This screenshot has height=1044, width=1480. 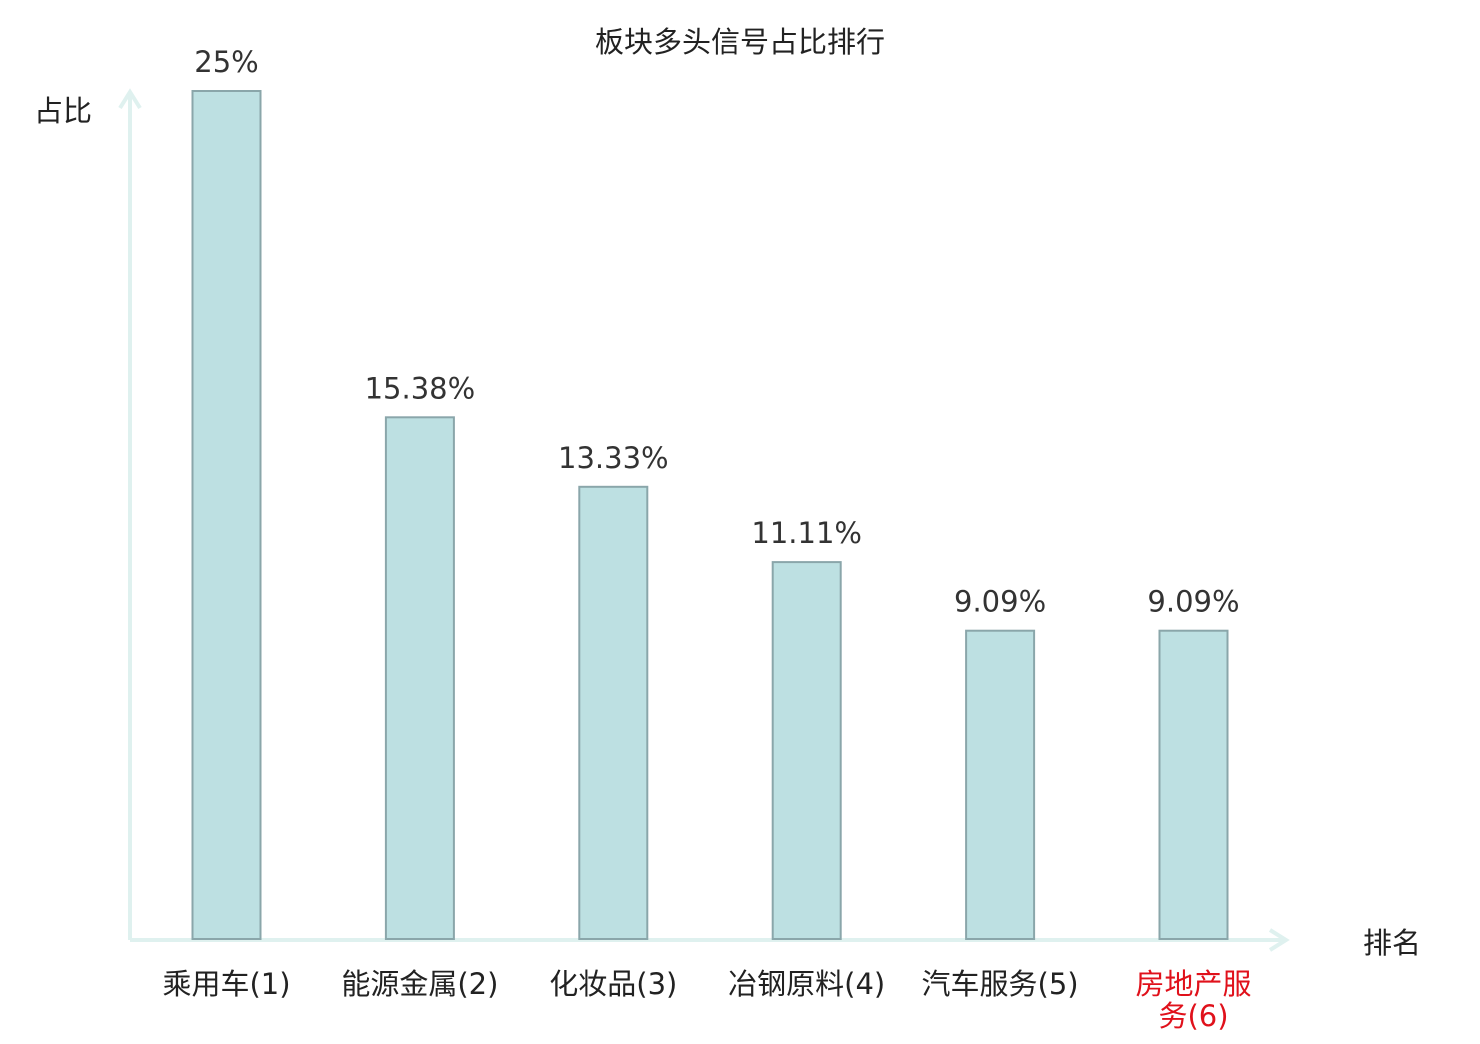 What do you see at coordinates (1193, 602) in the screenshot?
I see `data-label-6: 9.09%` at bounding box center [1193, 602].